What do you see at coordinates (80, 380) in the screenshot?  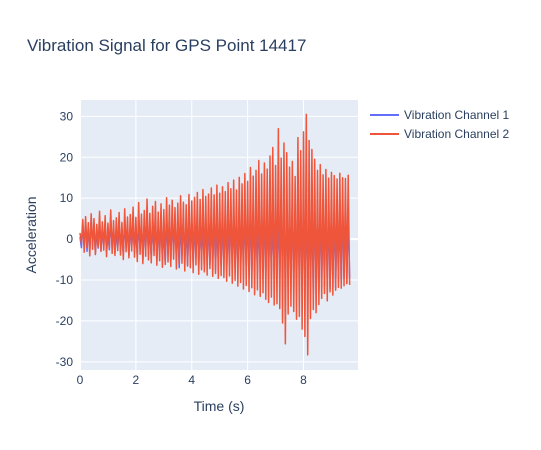 I see `x-tick-label: 0` at bounding box center [80, 380].